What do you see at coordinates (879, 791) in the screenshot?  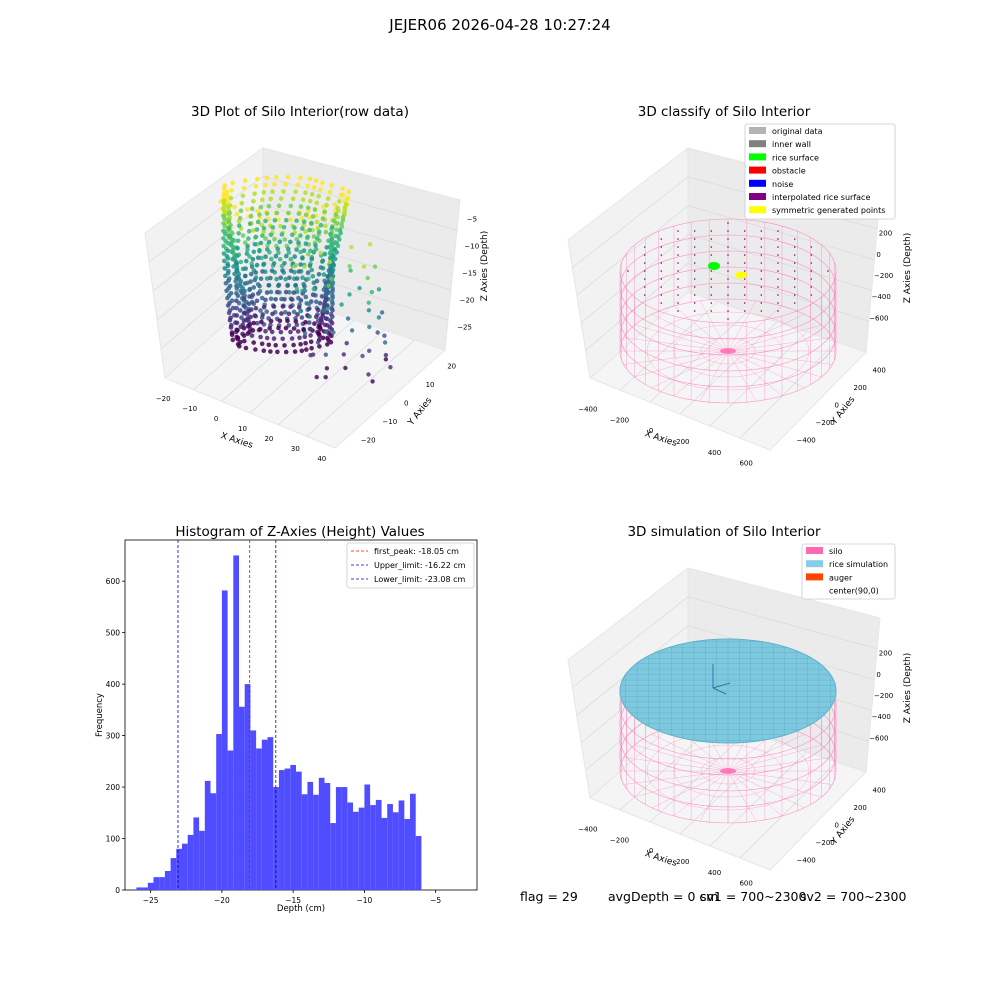 I see `tick-label: 400` at bounding box center [879, 791].